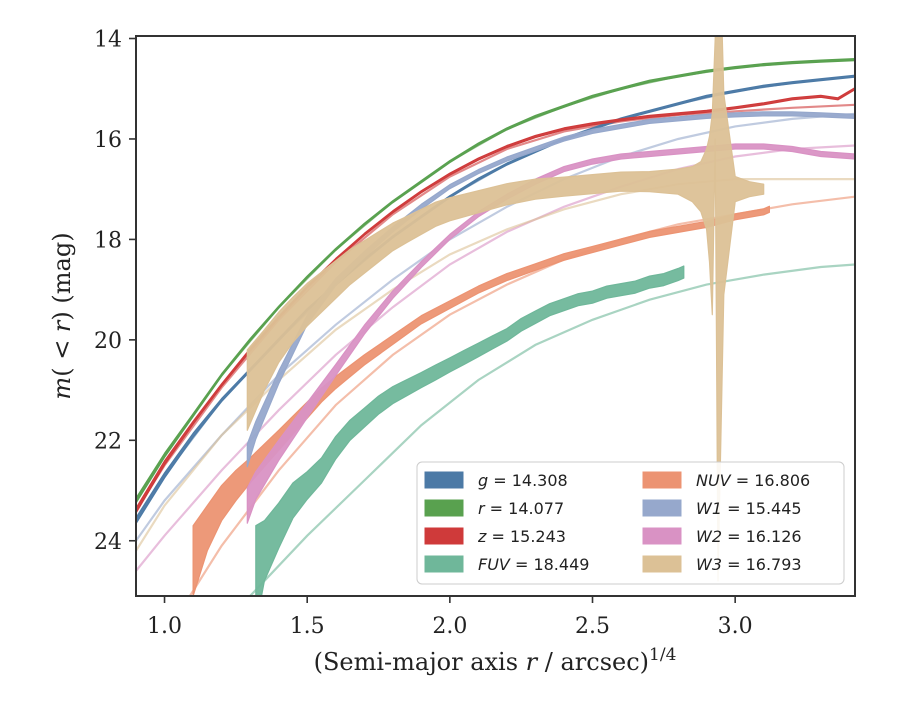 The image size is (900, 705). Describe the element at coordinates (749, 564) in the screenshot. I see `legend-label-w3: W3 = 16.793` at that location.